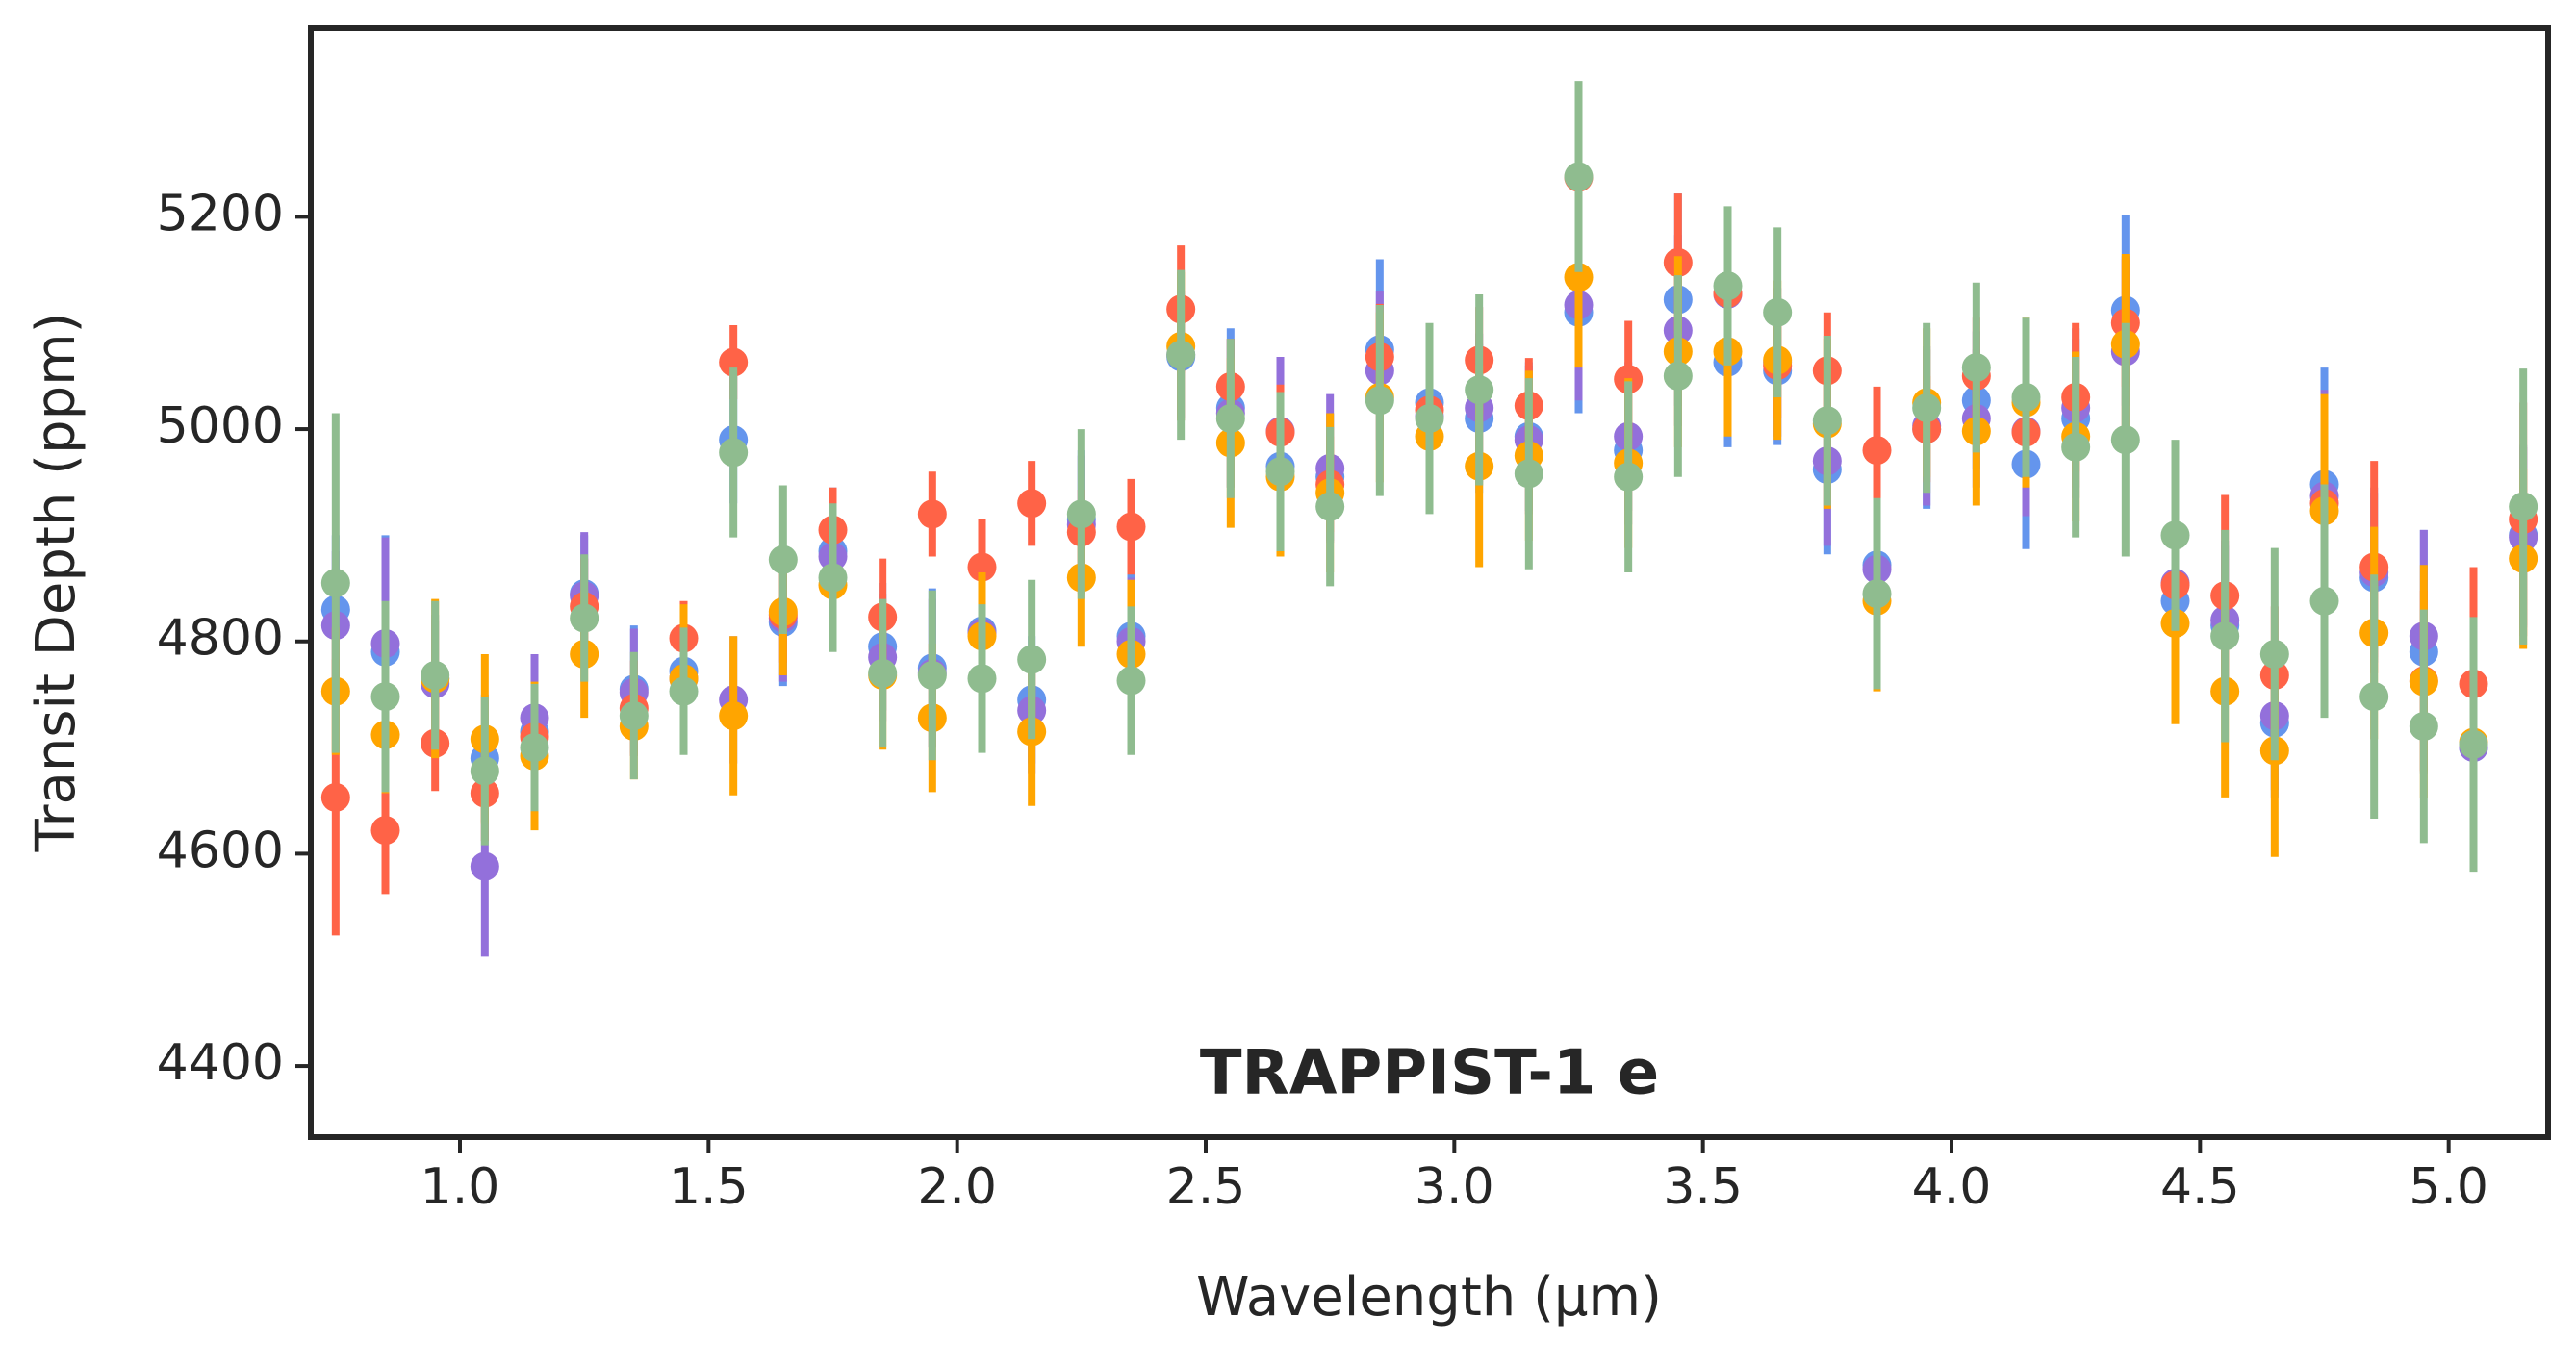  What do you see at coordinates (460, 1187) in the screenshot?
I see `x-tick-label: 1.0` at bounding box center [460, 1187].